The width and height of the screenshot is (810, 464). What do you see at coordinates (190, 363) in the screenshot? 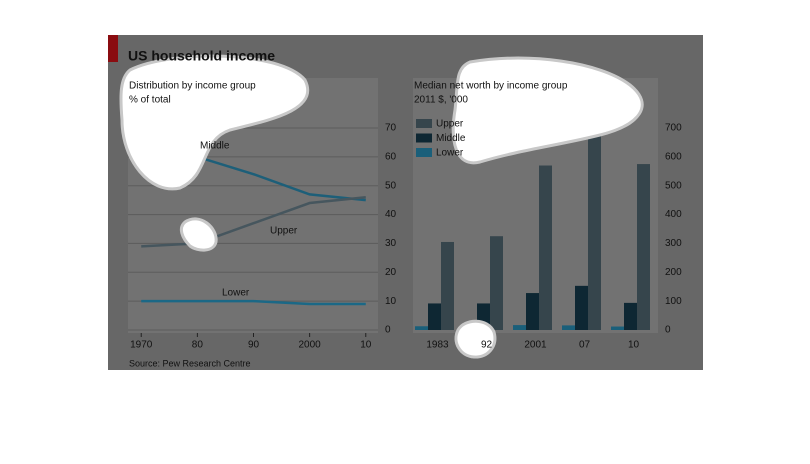
I see `source: Source: Pew Research Centre` at bounding box center [190, 363].